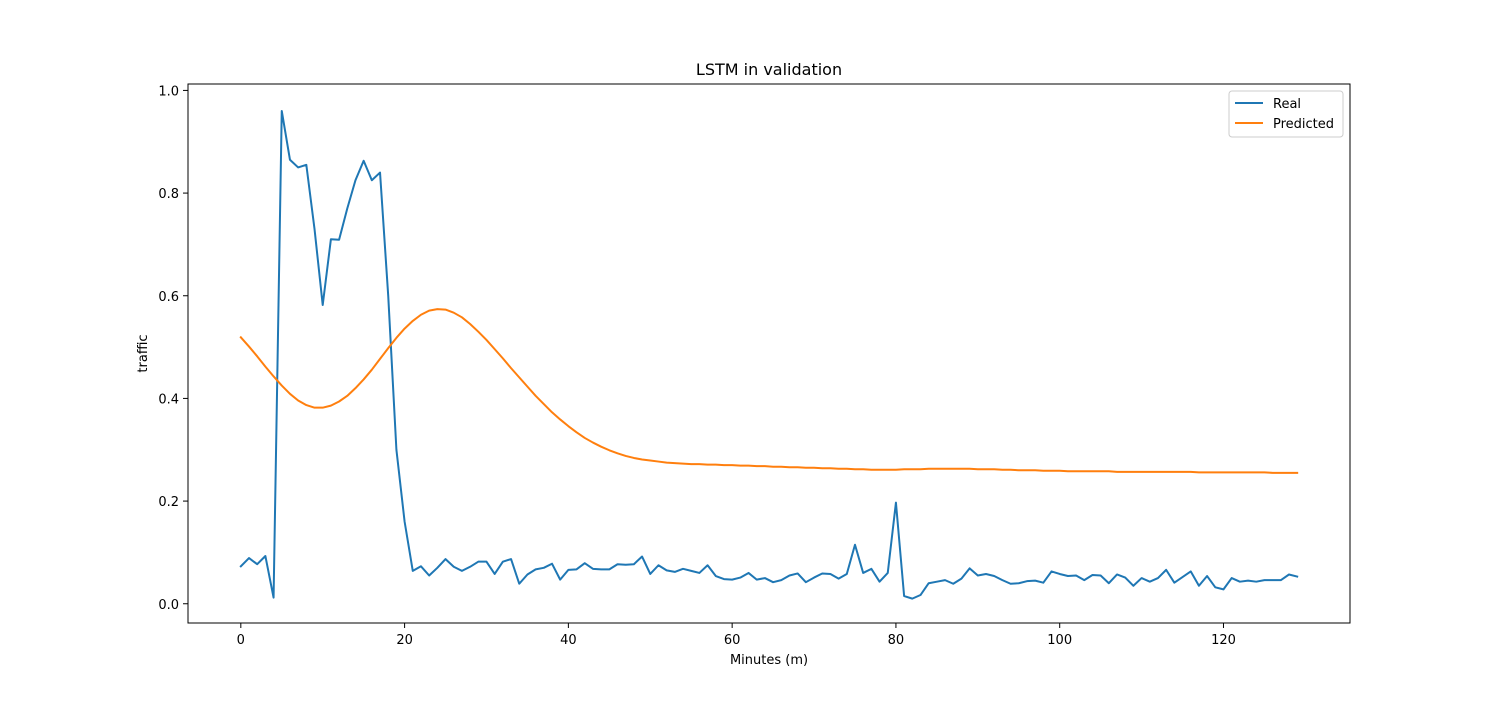 The width and height of the screenshot is (1500, 705). I want to click on y-tick-label: 0.8, so click(168, 194).